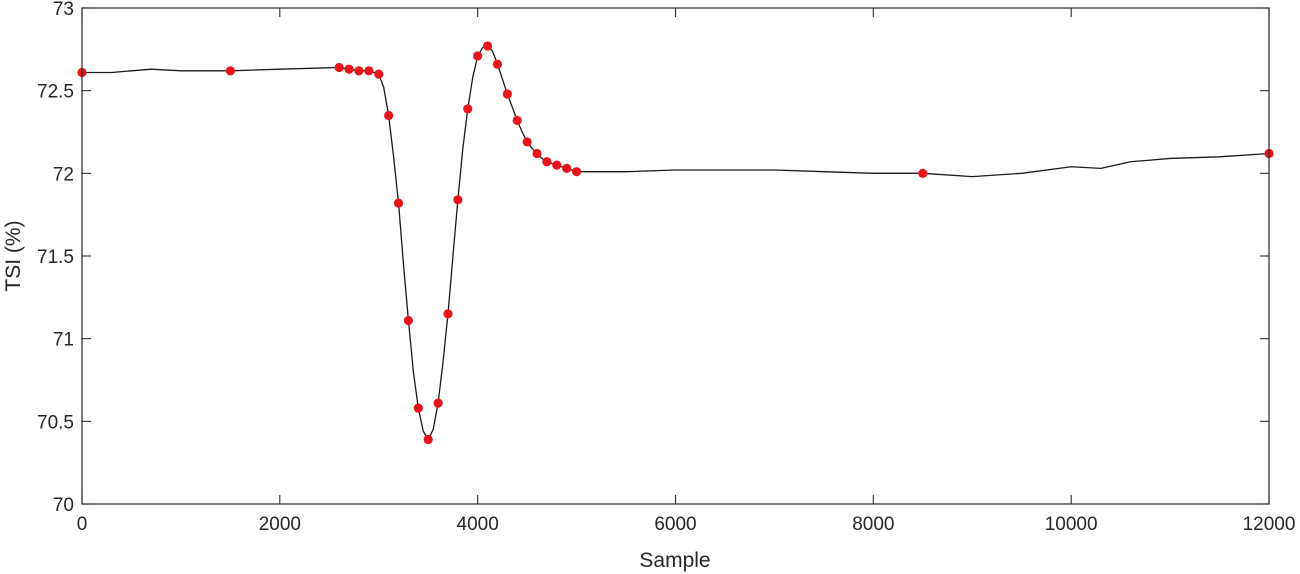 Image resolution: width=1300 pixels, height=574 pixels. I want to click on y-tick-label: 72.5, so click(55, 92).